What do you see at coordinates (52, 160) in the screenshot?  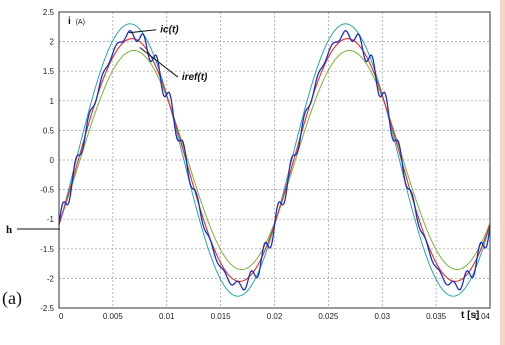 I see `y-tick-label: 0` at bounding box center [52, 160].